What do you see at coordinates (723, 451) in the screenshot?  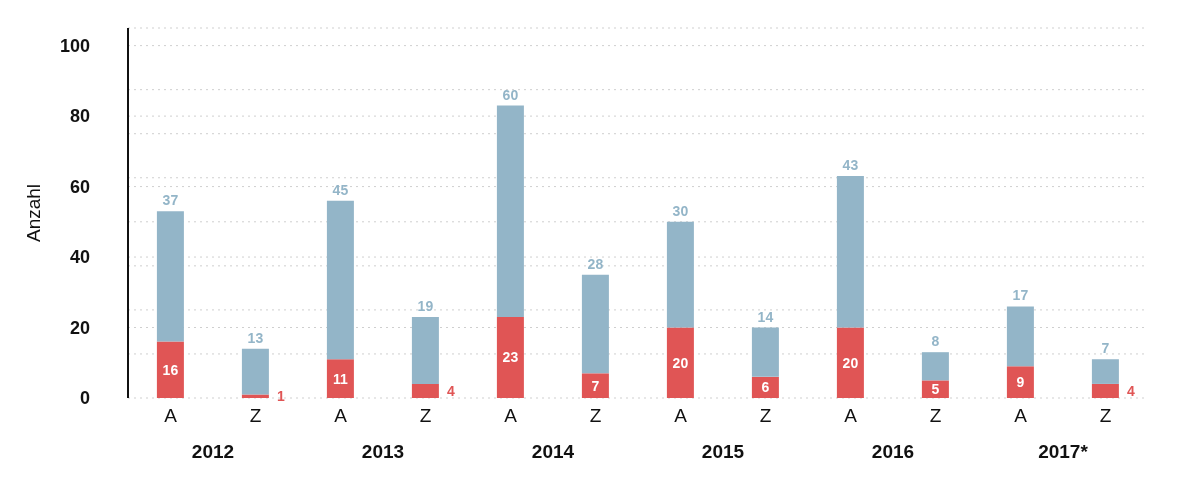 I see `text: 2015` at bounding box center [723, 451].